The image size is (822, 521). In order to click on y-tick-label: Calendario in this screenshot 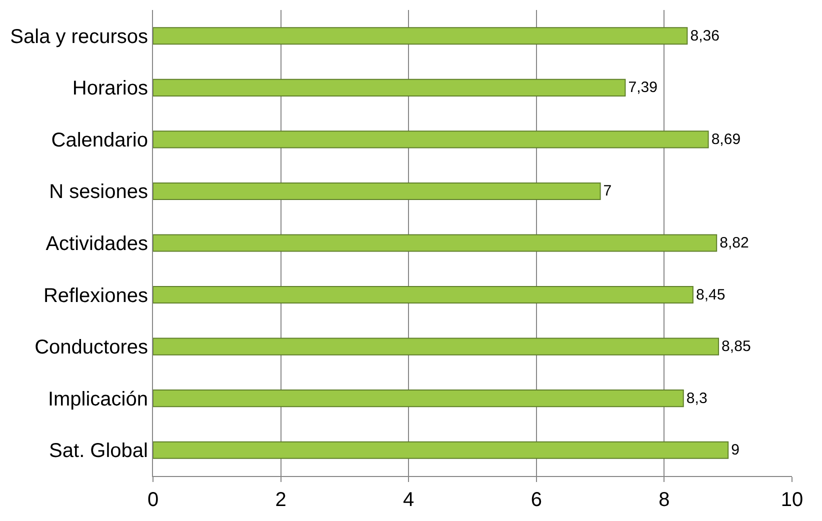, I will do `click(99, 140)`.